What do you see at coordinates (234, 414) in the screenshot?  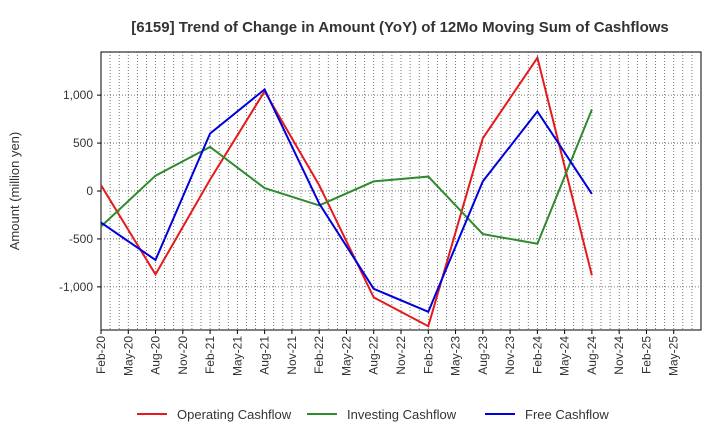 I see `legend-label: Operating Cashflow` at bounding box center [234, 414].